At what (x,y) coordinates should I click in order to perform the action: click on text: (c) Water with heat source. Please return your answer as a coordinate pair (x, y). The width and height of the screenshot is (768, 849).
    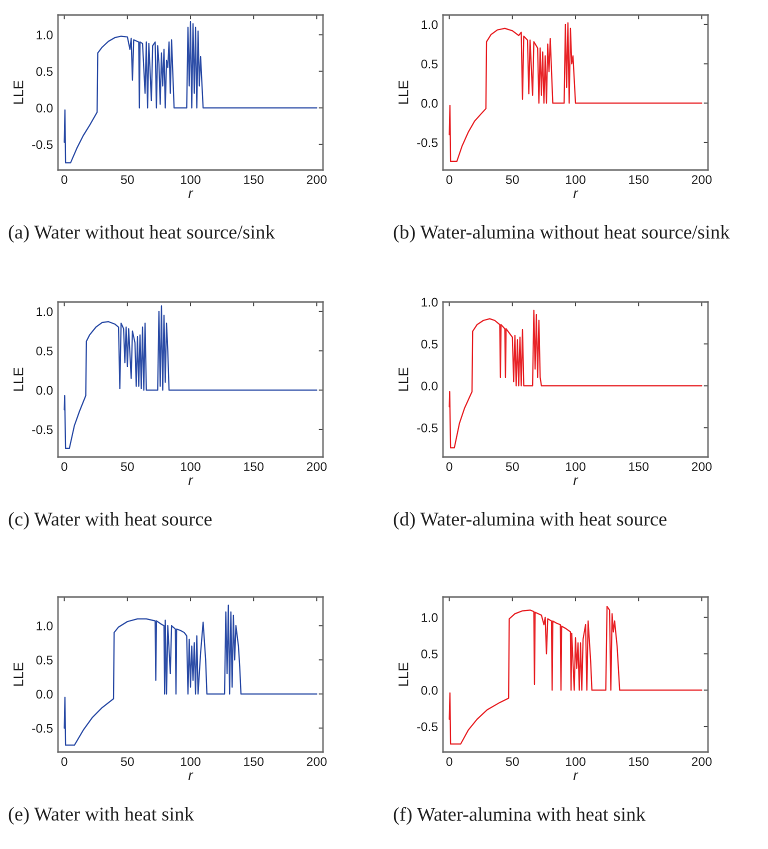
    Looking at the image, I should click on (110, 521).